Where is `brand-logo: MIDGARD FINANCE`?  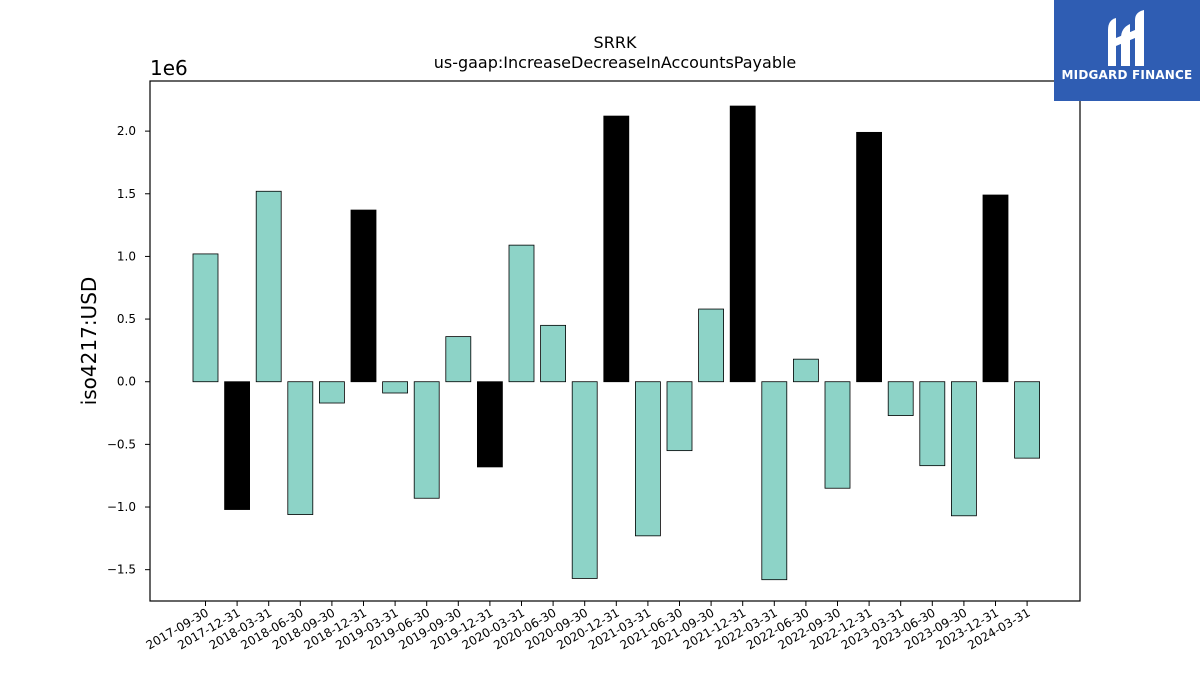 brand-logo: MIDGARD FINANCE is located at coordinates (1127, 50).